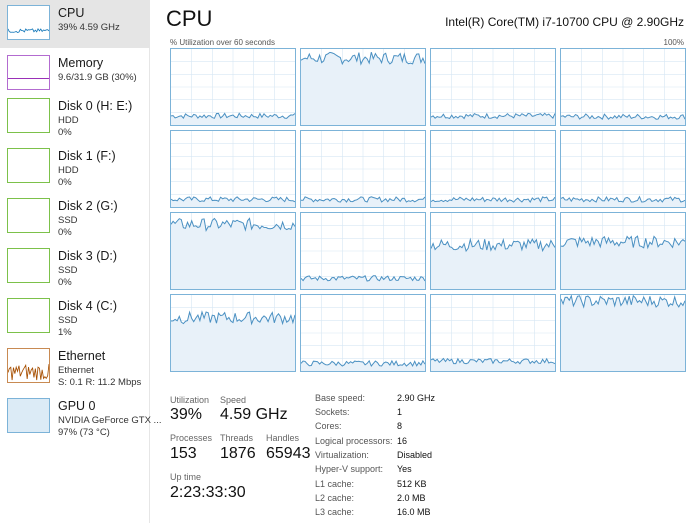 Image resolution: width=690 pixels, height=523 pixels. I want to click on sidebar-item-title: Disk 4 (C:), so click(88, 306).